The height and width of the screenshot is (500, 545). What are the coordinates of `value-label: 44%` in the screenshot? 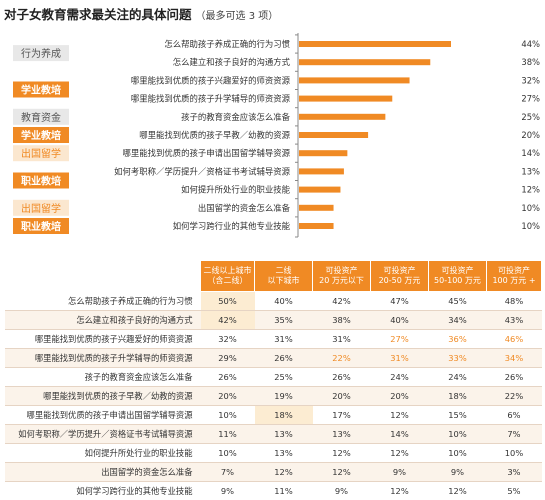 It's located at (530, 44).